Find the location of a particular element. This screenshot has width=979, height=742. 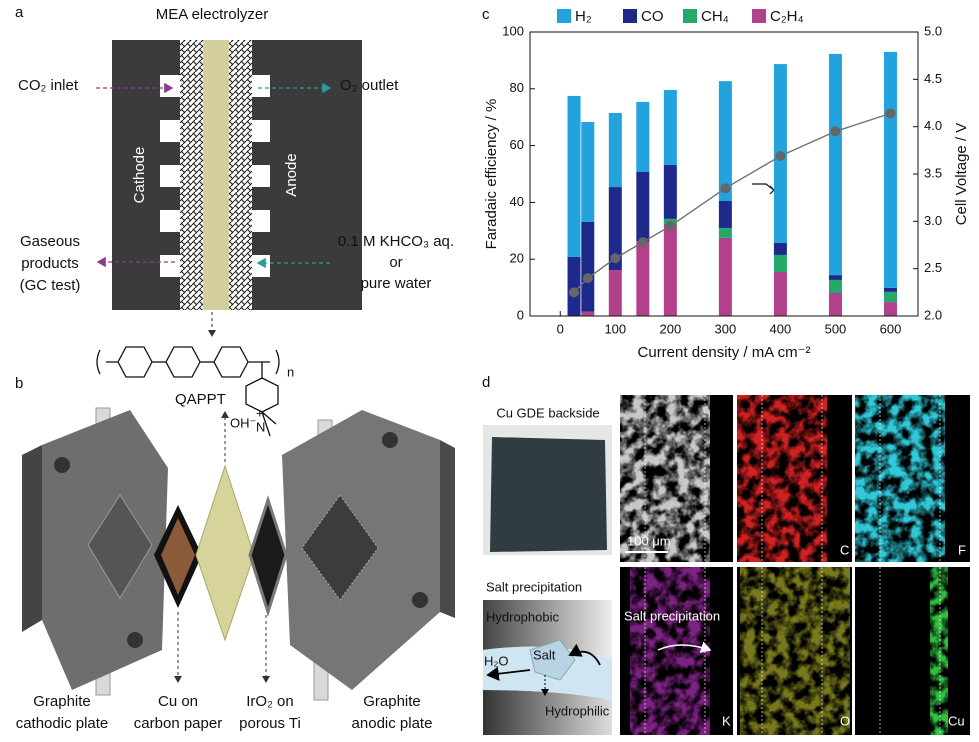

anode-gde is located at coordinates (240, 175).